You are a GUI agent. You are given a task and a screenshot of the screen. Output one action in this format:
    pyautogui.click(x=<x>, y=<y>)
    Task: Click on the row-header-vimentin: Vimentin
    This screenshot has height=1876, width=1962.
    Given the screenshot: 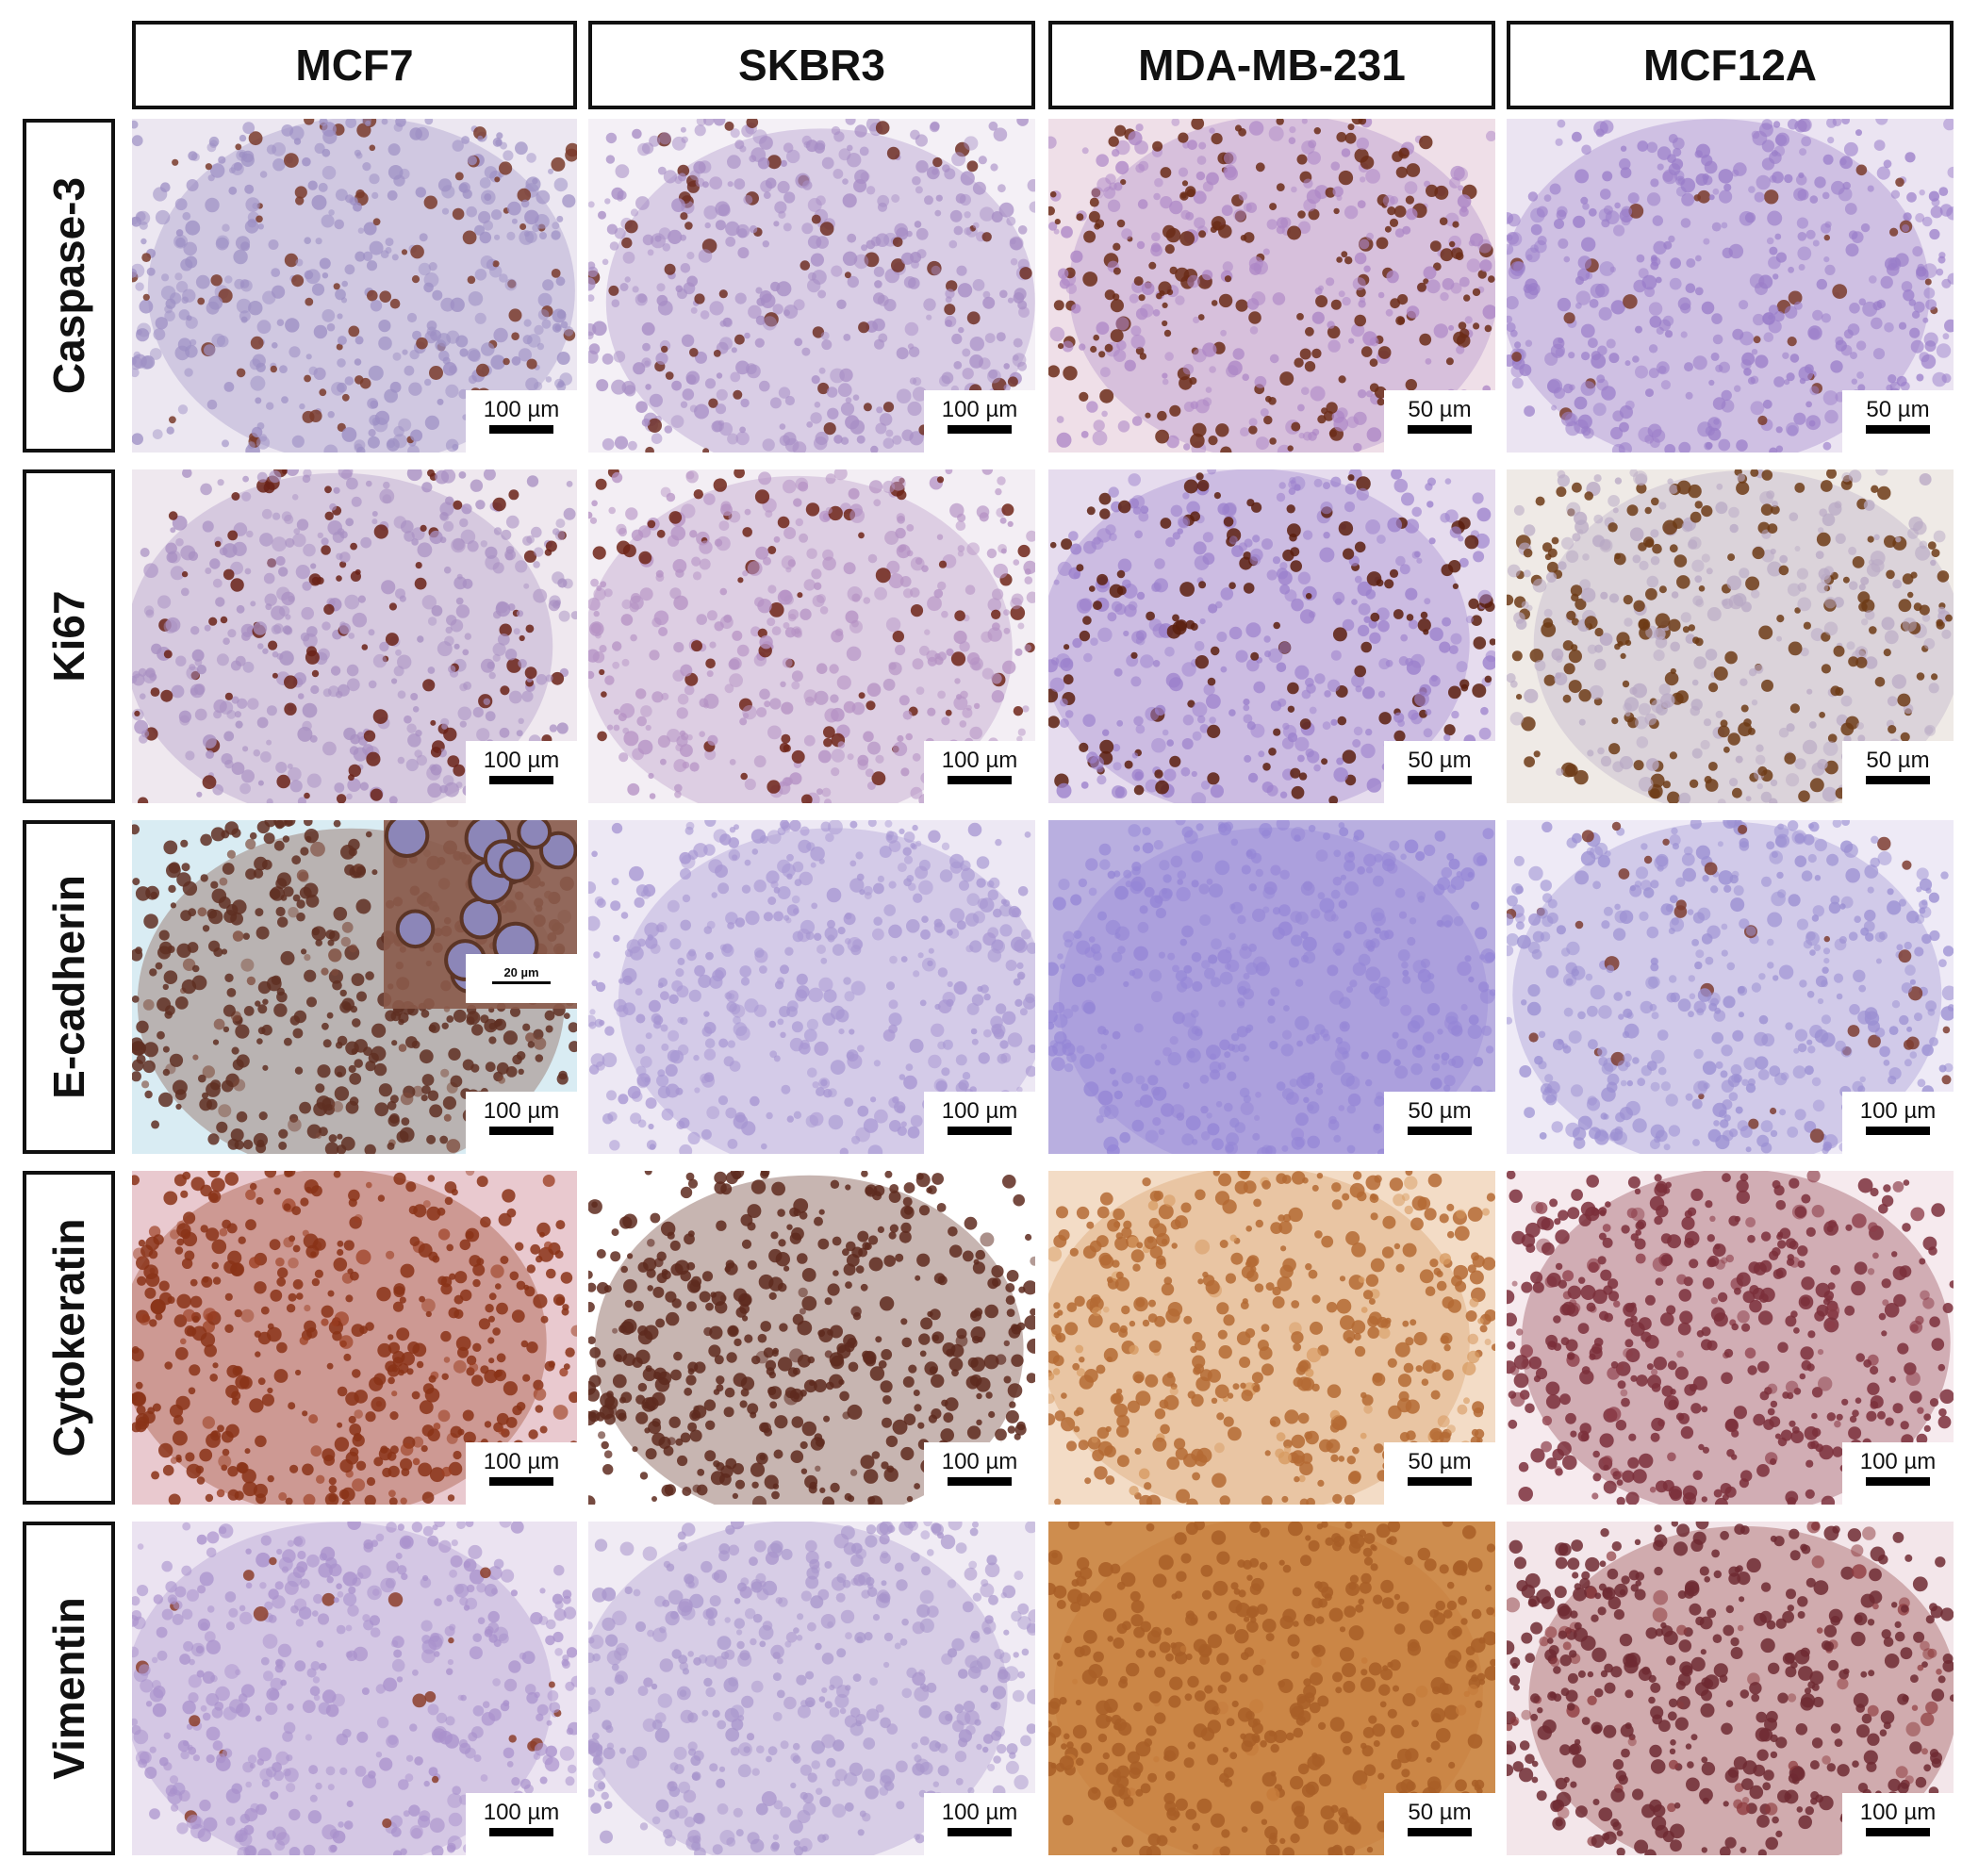 What is the action you would take?
    pyautogui.click(x=69, y=1688)
    